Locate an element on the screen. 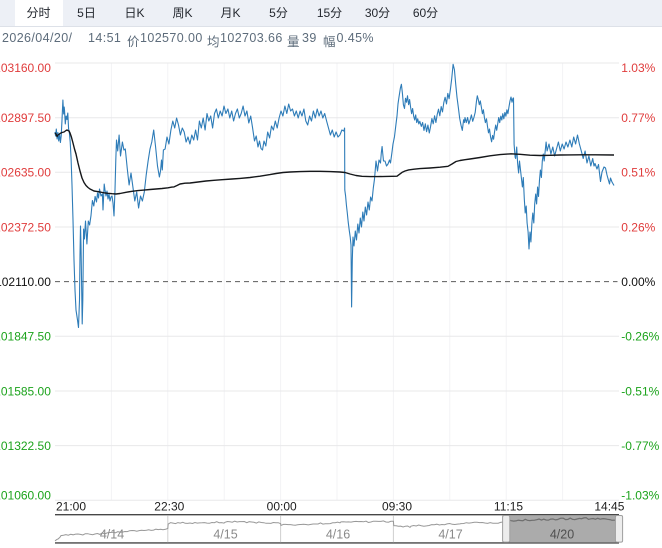  svg-text: 102897.50 is located at coordinates (25, 118).